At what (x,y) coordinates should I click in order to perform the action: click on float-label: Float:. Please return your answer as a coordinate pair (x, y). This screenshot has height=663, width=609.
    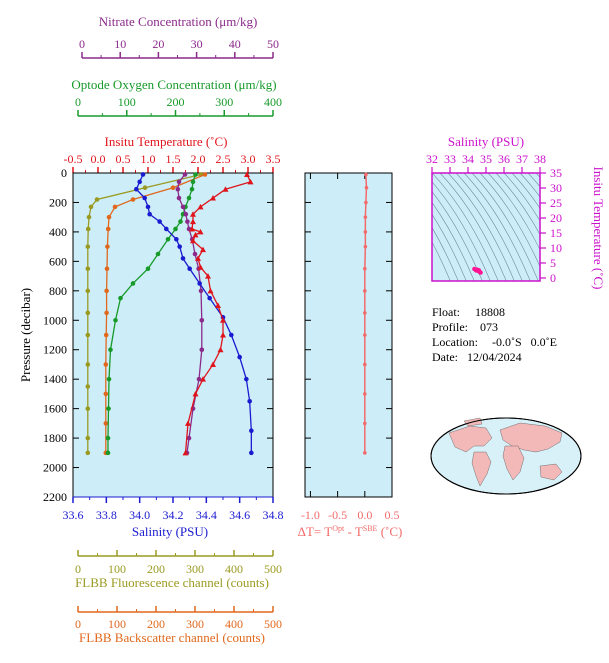
    Looking at the image, I should click on (446, 312).